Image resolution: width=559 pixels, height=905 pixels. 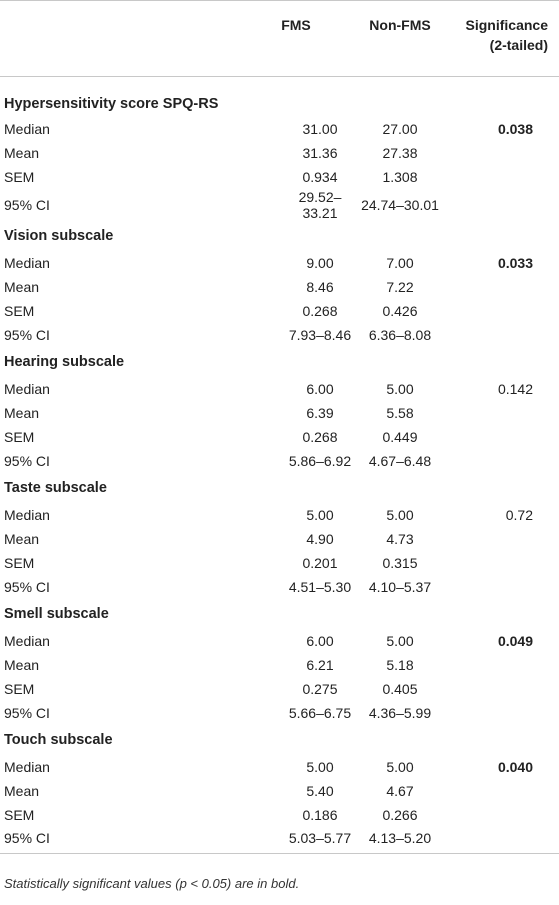 What do you see at coordinates (279, 614) in the screenshot?
I see `section-header-row: Smell subscale` at bounding box center [279, 614].